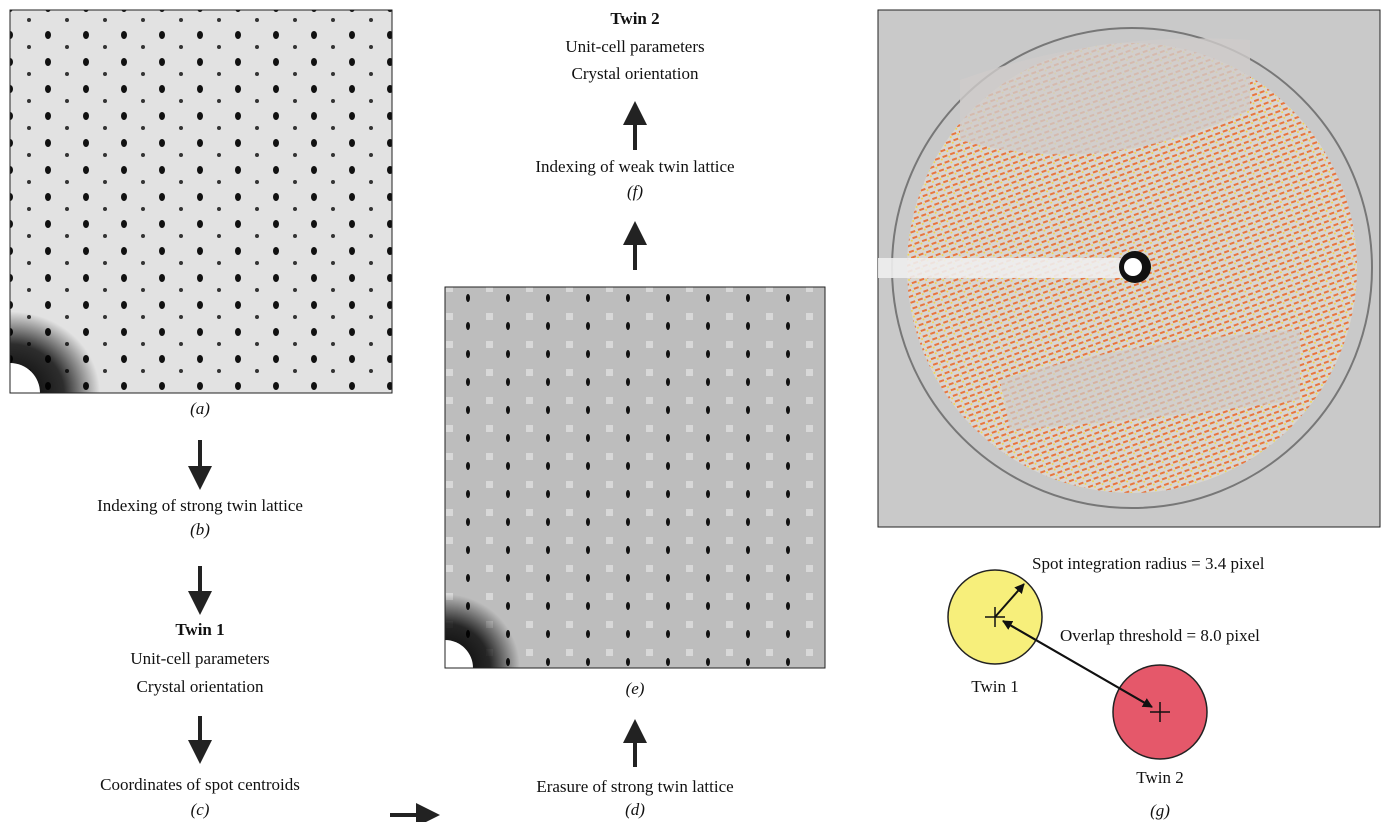 This screenshot has width=1386, height=822. Describe the element at coordinates (1009, 600) in the screenshot. I see `radius-arrow` at that location.